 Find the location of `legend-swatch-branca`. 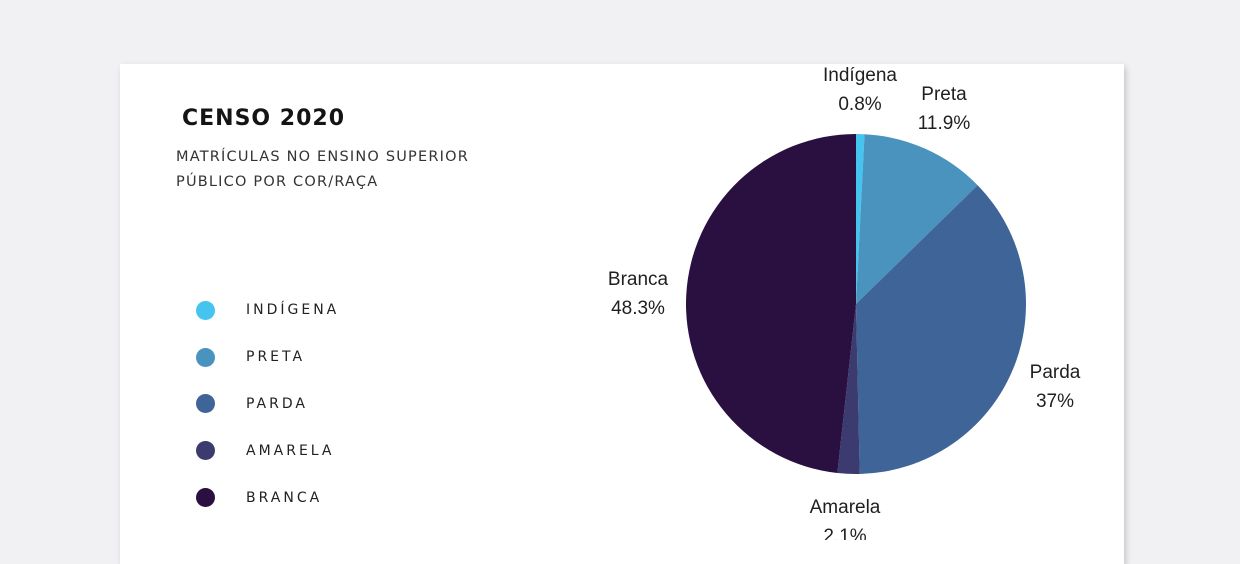

legend-swatch-branca is located at coordinates (205, 498).